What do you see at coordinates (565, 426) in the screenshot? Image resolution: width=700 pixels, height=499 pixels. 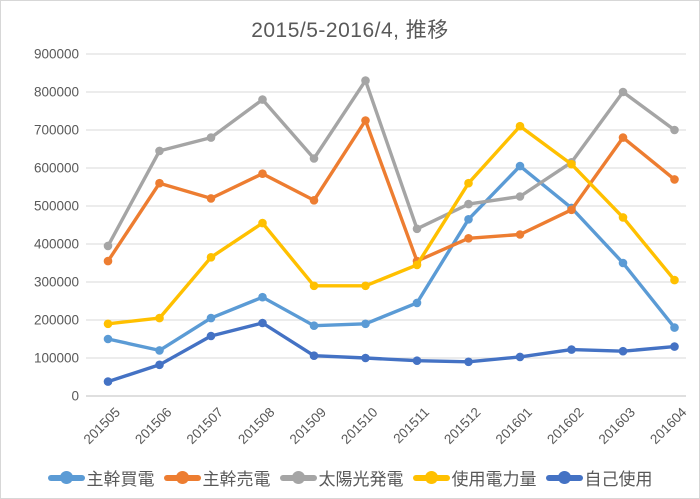 I see `x-tick-label: 201602` at bounding box center [565, 426].